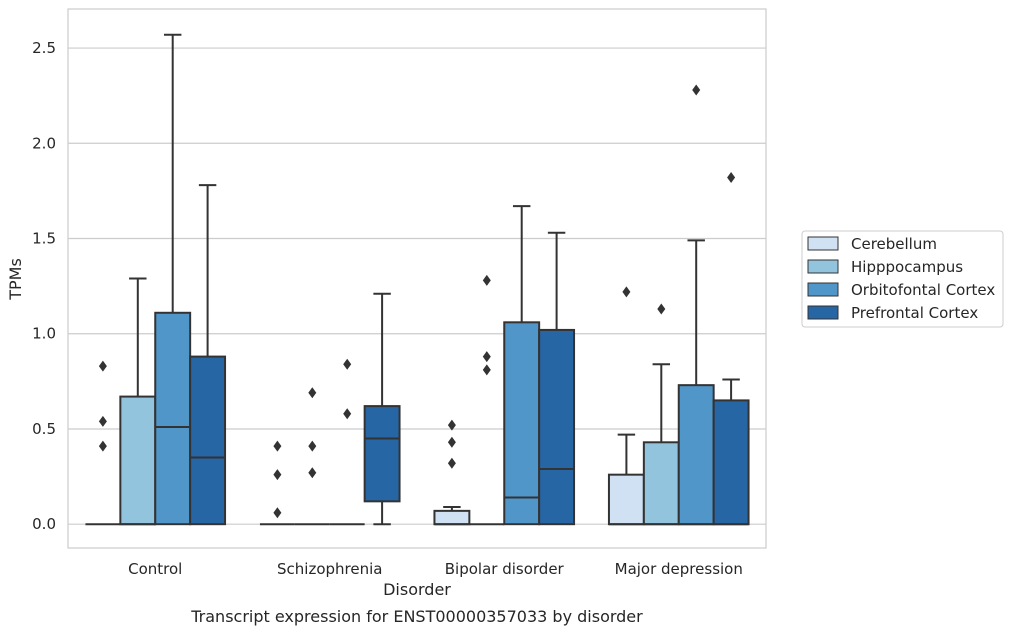 This screenshot has width=1014, height=634. What do you see at coordinates (907, 267) in the screenshot?
I see `legend-label: Hipppocampus` at bounding box center [907, 267].